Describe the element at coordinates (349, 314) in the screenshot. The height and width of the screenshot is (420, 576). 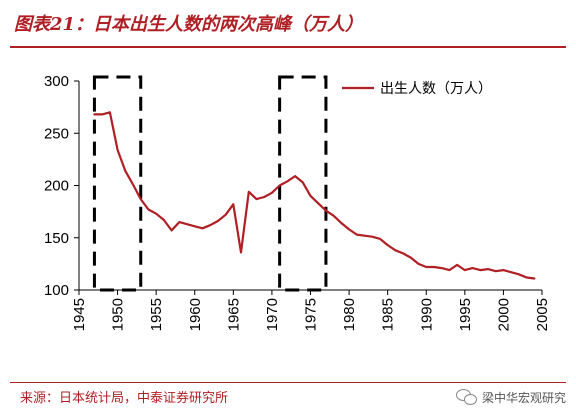
I see `x-tick-label: 1980` at that location.